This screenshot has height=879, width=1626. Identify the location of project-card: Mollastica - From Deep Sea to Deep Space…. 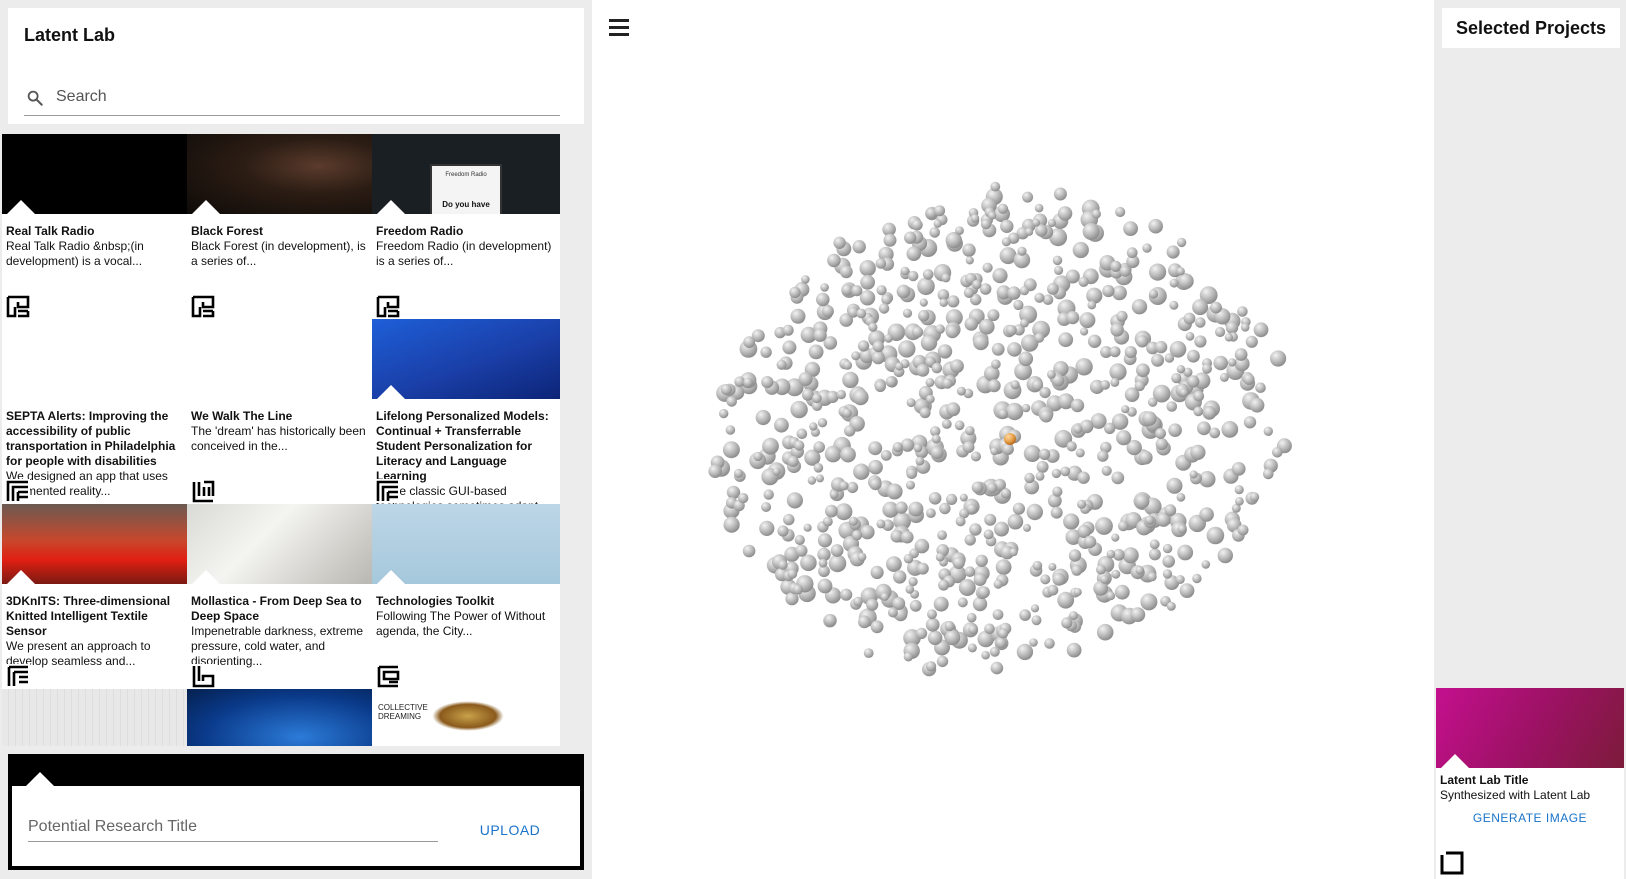
(281, 598).